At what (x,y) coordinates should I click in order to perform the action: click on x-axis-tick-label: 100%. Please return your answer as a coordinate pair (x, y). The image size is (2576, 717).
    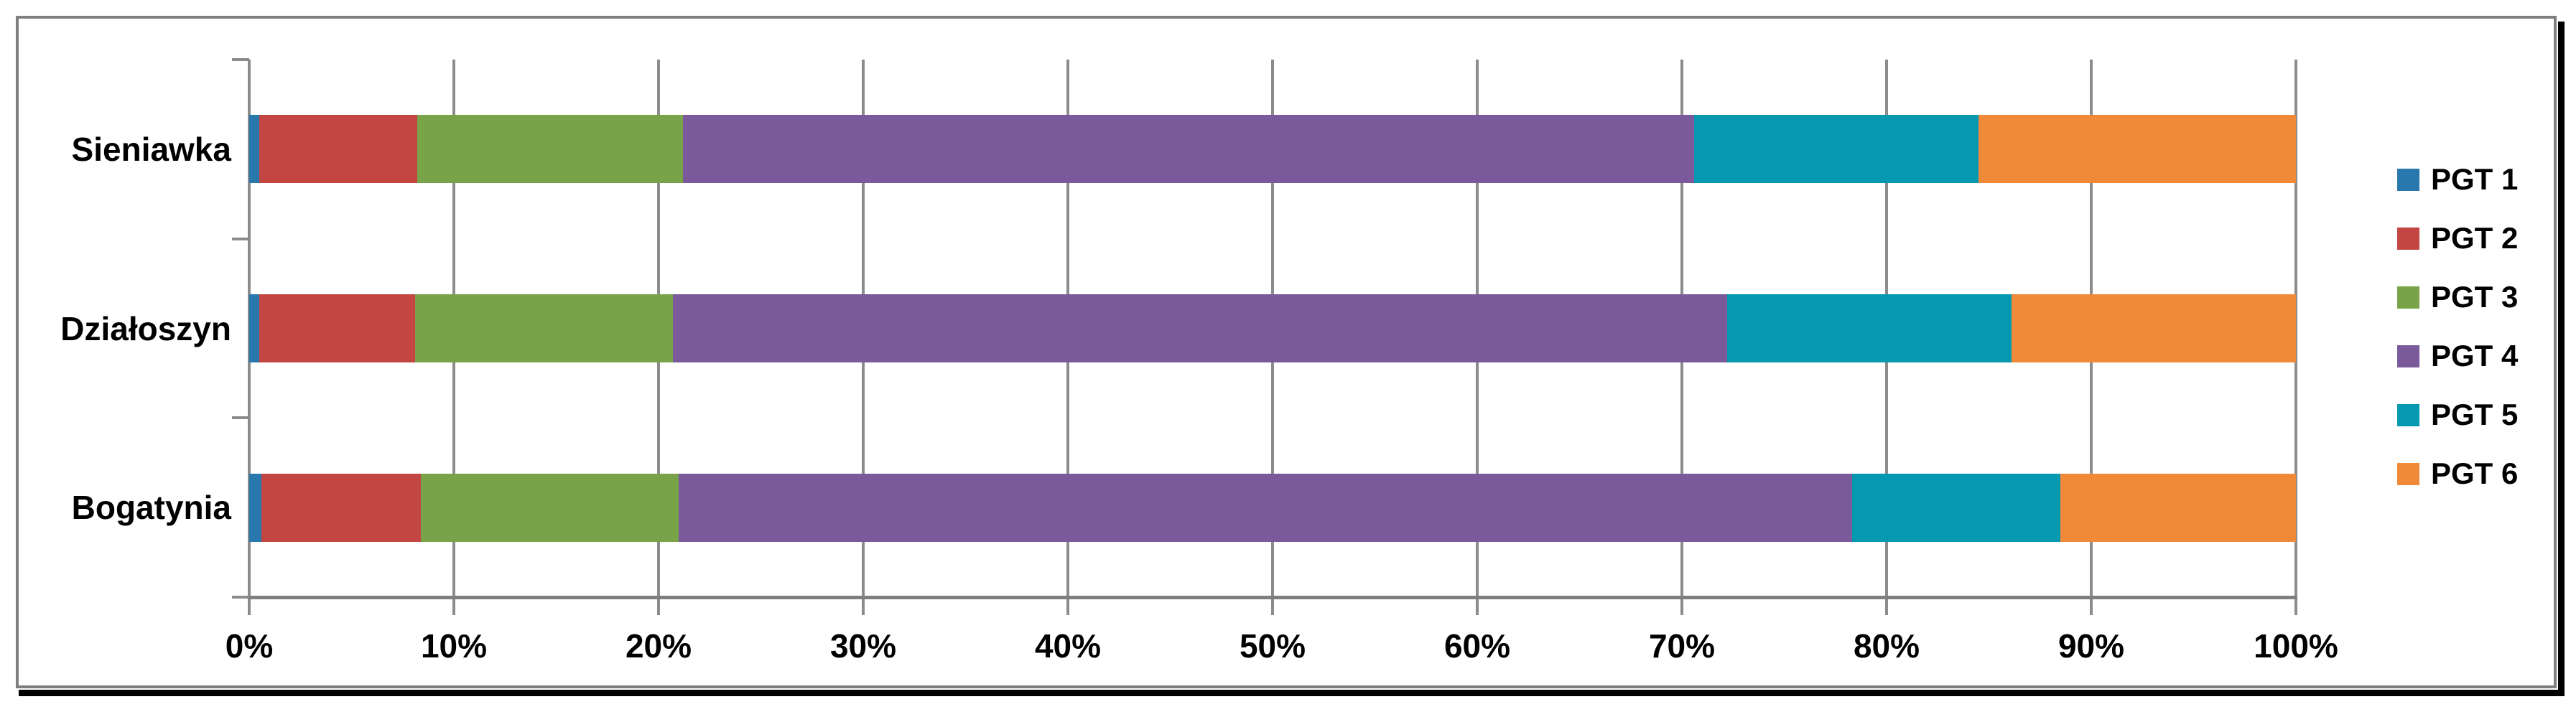
    Looking at the image, I should click on (2296, 646).